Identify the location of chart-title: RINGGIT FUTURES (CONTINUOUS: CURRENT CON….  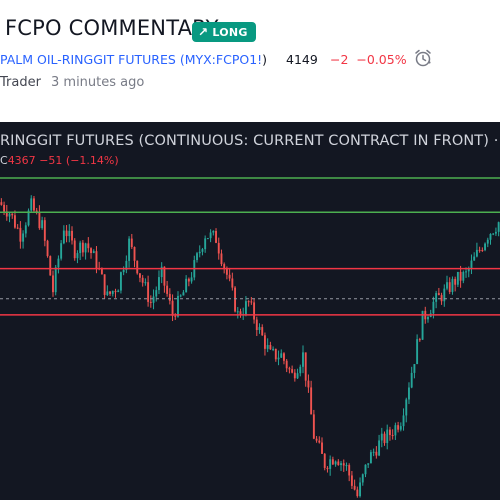
(250, 141).